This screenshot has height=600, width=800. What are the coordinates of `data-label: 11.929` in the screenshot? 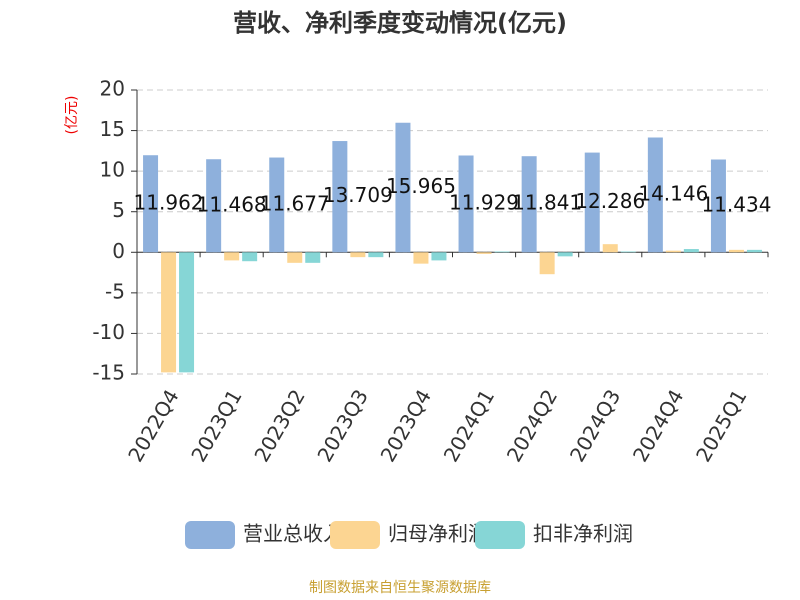 It's located at (484, 202).